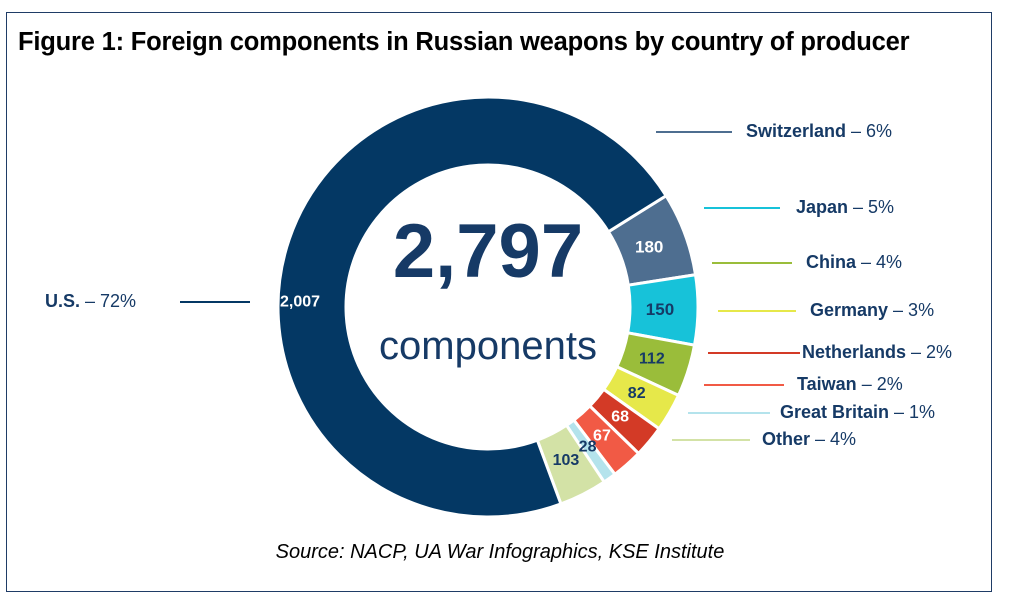  I want to click on value-label-china: 112, so click(652, 359).